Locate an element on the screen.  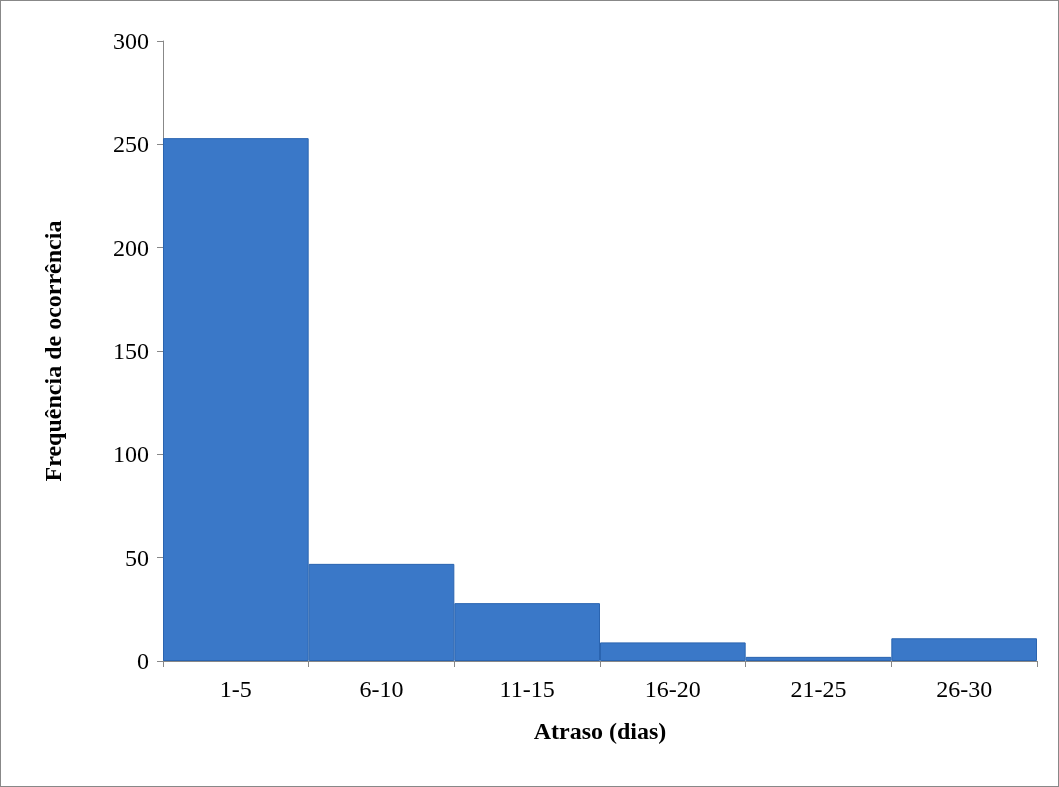
y-tick-label: 100 is located at coordinates (131, 454).